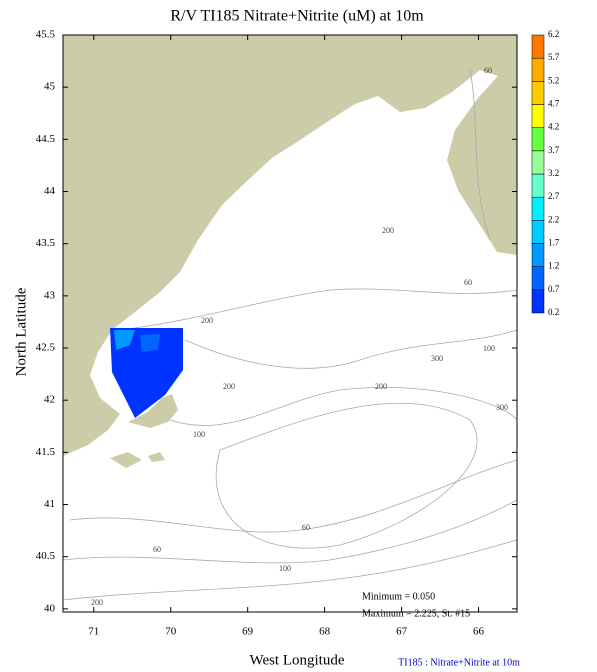 This screenshot has height=672, width=597. Describe the element at coordinates (554, 289) in the screenshot. I see `colorbar-label: 0.7` at that location.